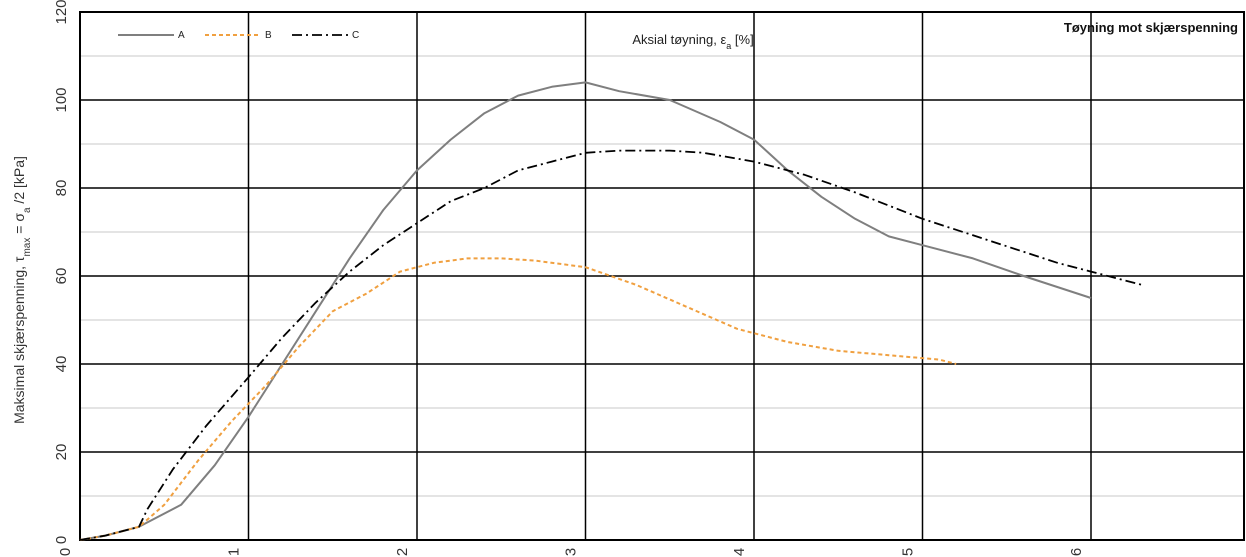 Image resolution: width=1246 pixels, height=557 pixels. Describe the element at coordinates (1076, 552) in the screenshot. I see `x-tick-label: 6` at that location.